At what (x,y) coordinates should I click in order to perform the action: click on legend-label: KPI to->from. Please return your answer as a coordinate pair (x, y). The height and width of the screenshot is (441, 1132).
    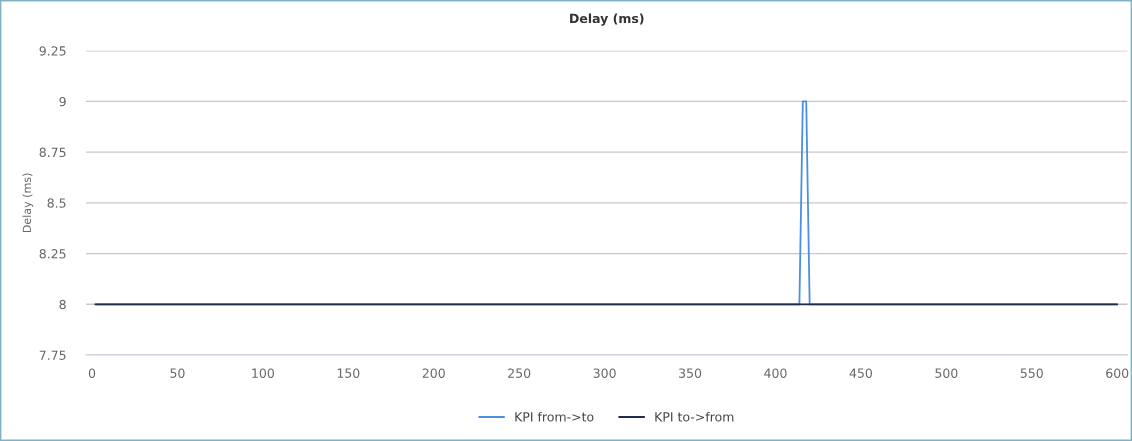
    Looking at the image, I should click on (694, 416).